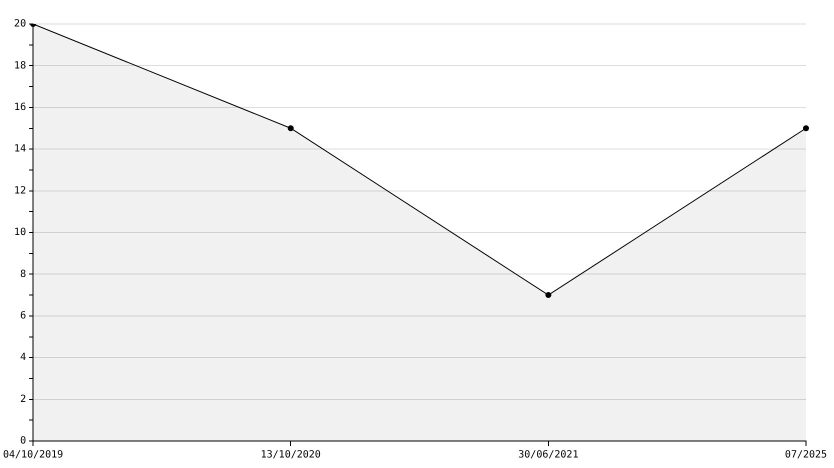  Describe the element at coordinates (20, 66) in the screenshot. I see `y-tick-label: 18` at that location.